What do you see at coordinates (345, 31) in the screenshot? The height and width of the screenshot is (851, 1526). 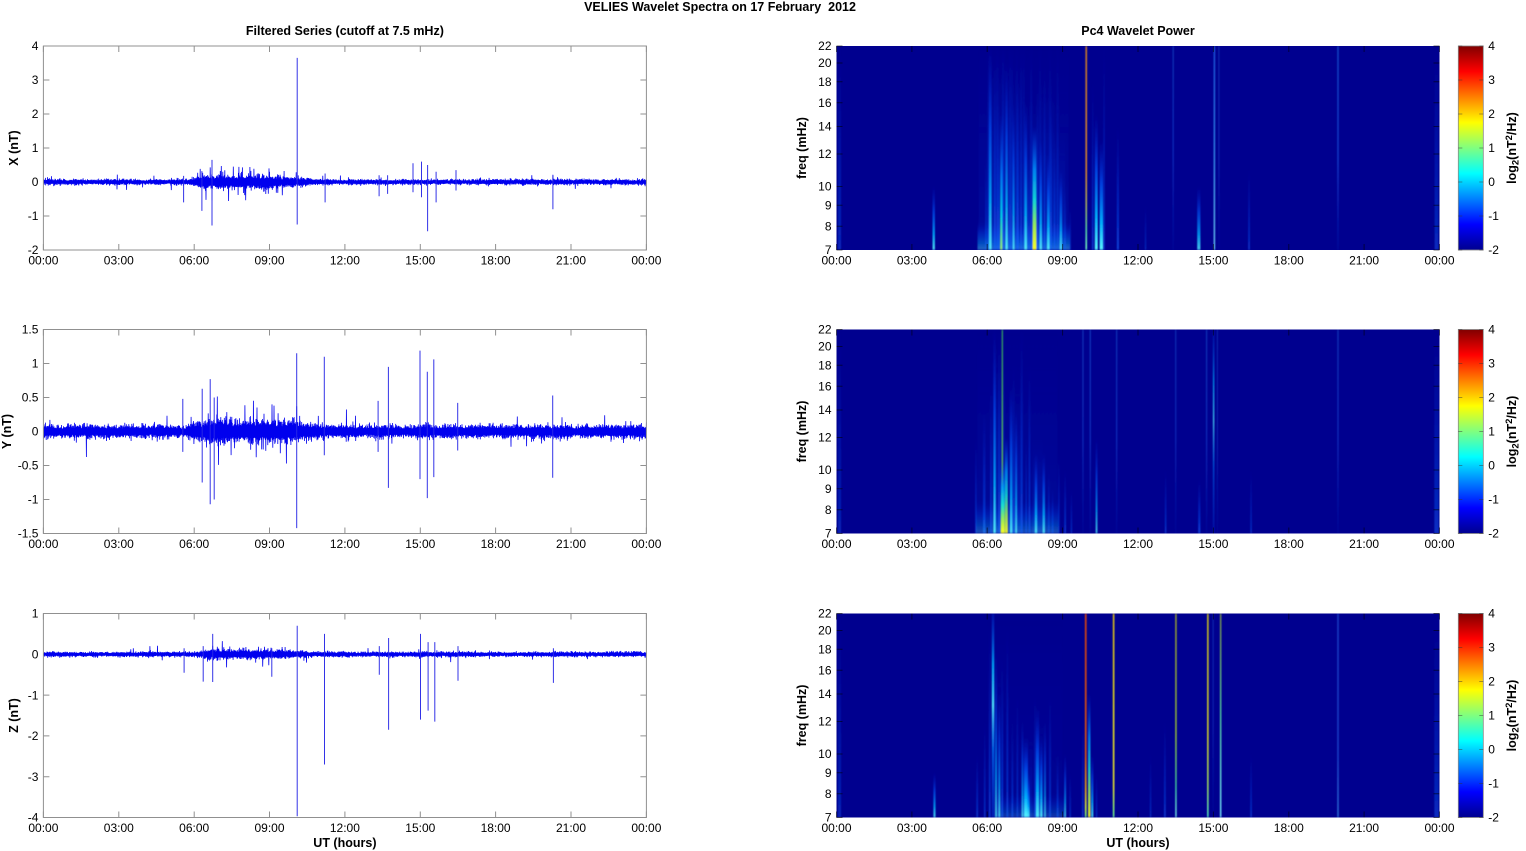 I see `svg-text:Filtered Series (cutoff at 7.5: Filtered Series (cutoff at 7.5 mHz)` at bounding box center [345, 31].